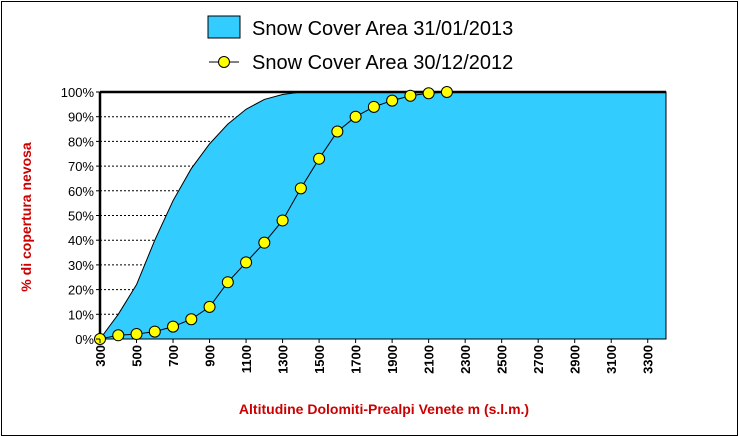  Describe the element at coordinates (173, 356) in the screenshot. I see `x-tick-label: 700` at that location.